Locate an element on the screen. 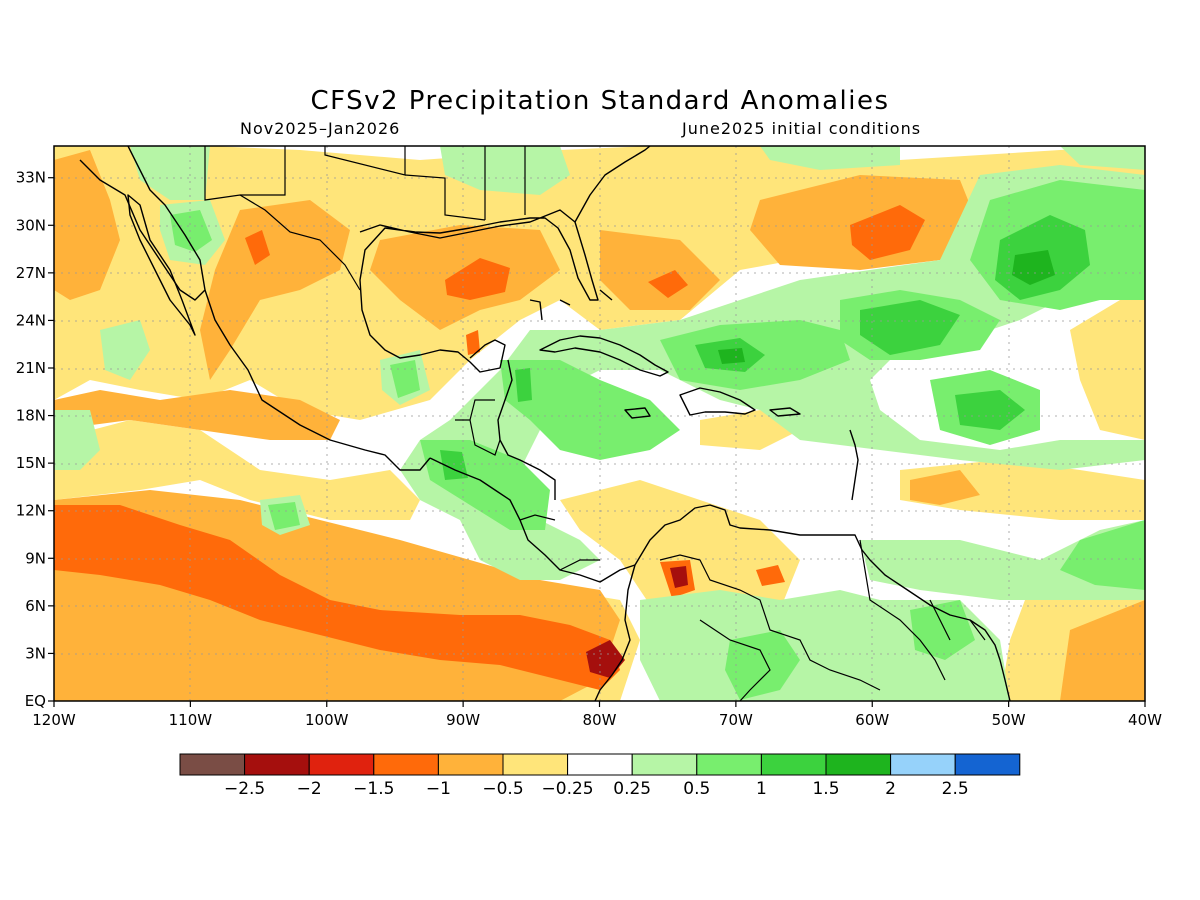 This screenshot has height=900, width=1200. lat-tick-label: 12N is located at coordinates (31, 511).